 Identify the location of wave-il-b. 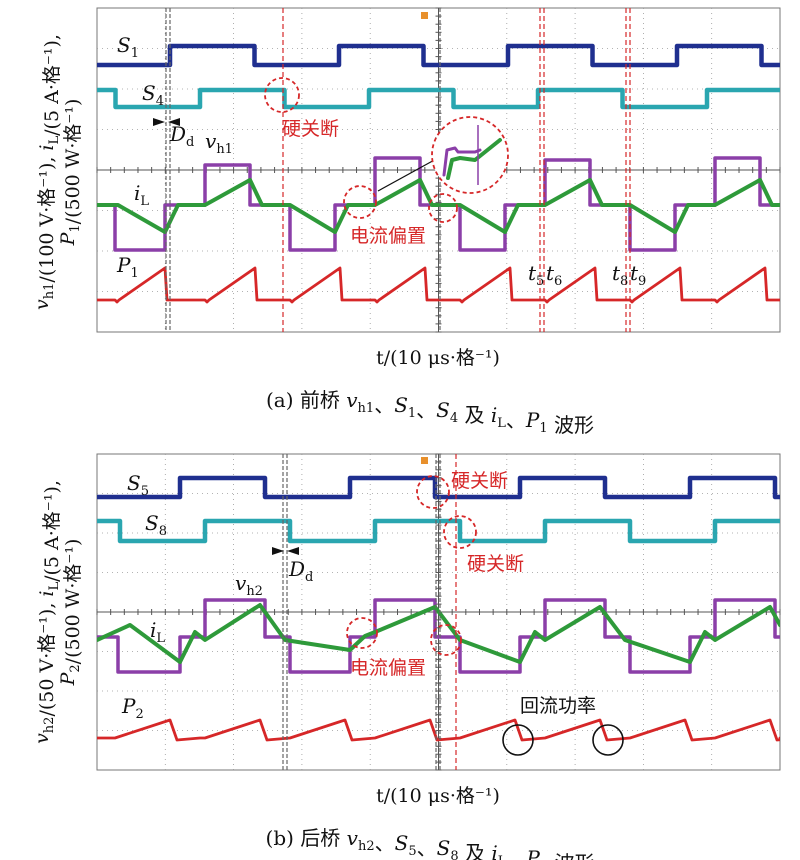
(438, 633).